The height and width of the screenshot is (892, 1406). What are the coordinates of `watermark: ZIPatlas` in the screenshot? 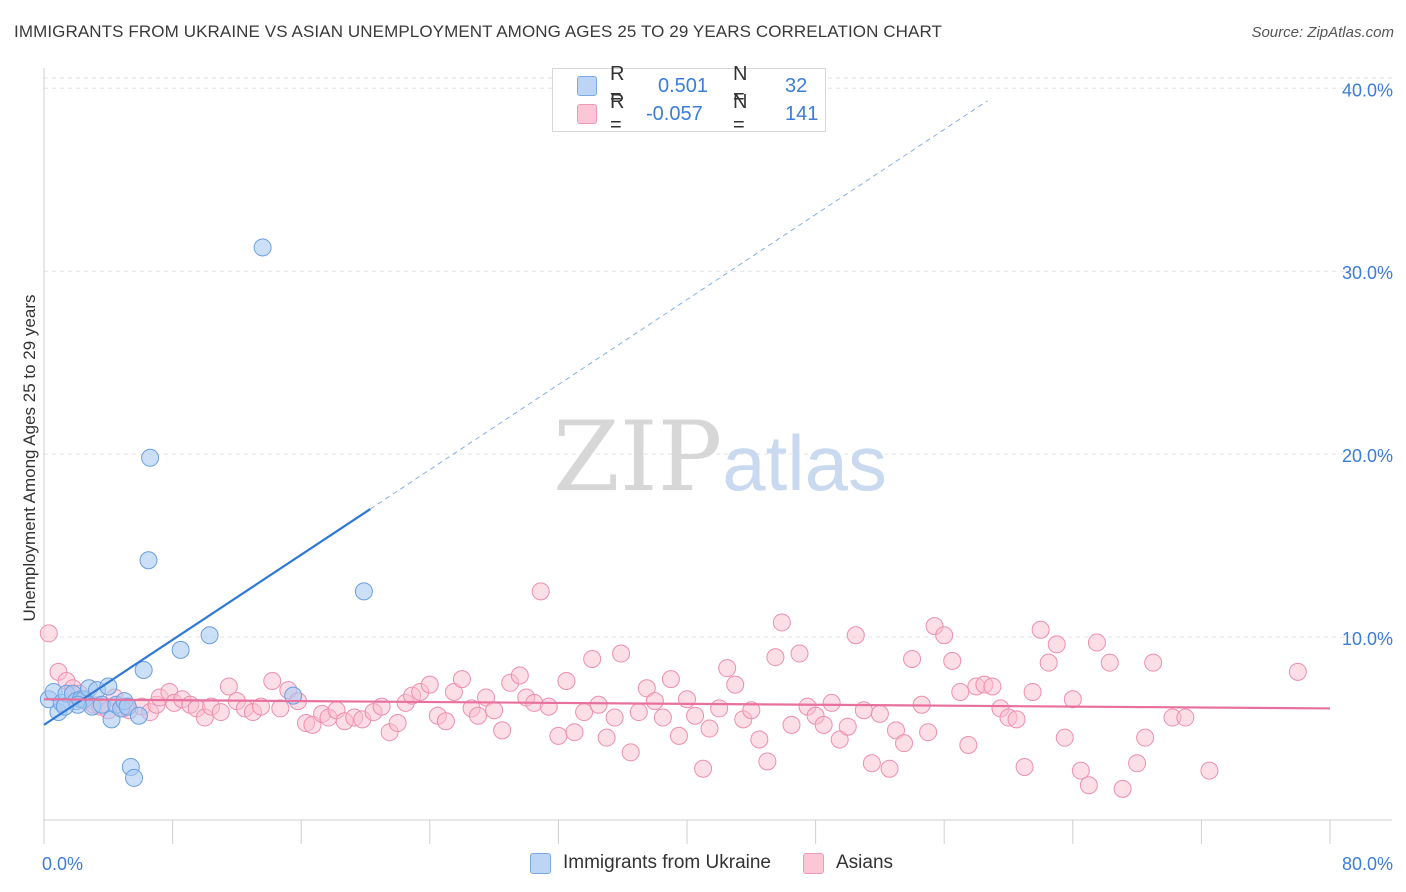 It's located at (720, 457).